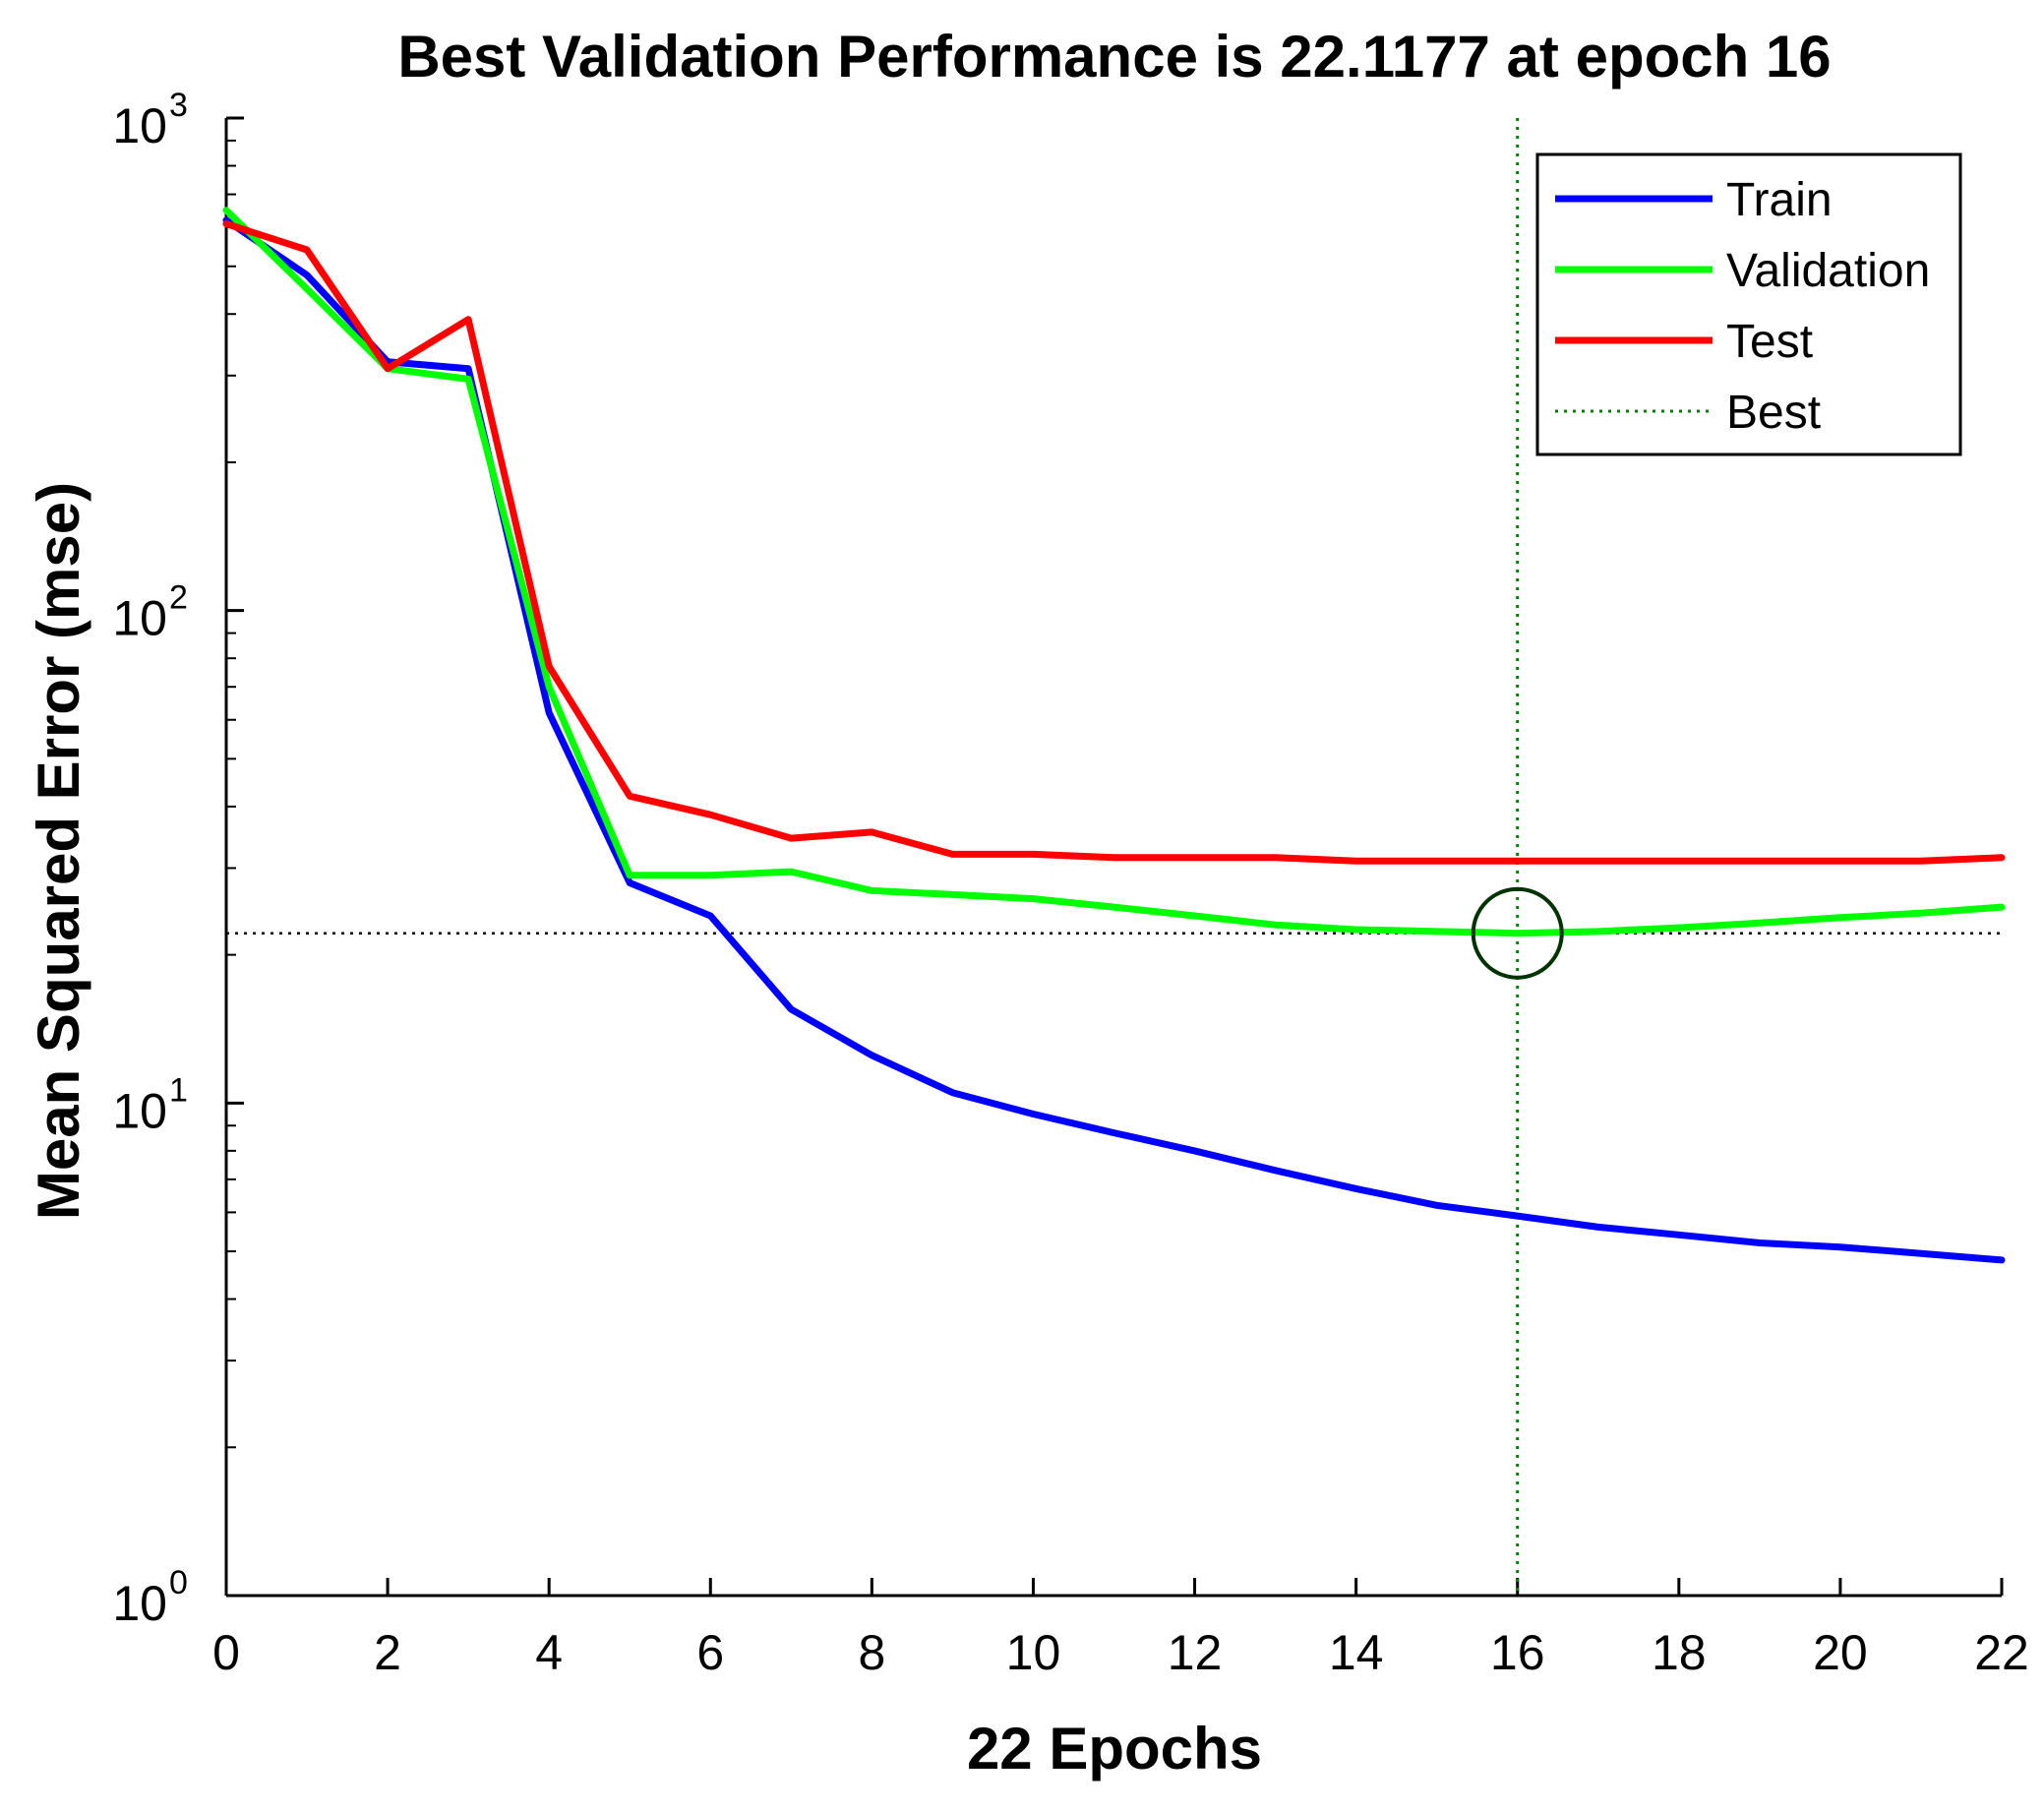 Image resolution: width=2044 pixels, height=1812 pixels. Describe the element at coordinates (178, 105) in the screenshot. I see `y-tick-exponent: 3` at that location.